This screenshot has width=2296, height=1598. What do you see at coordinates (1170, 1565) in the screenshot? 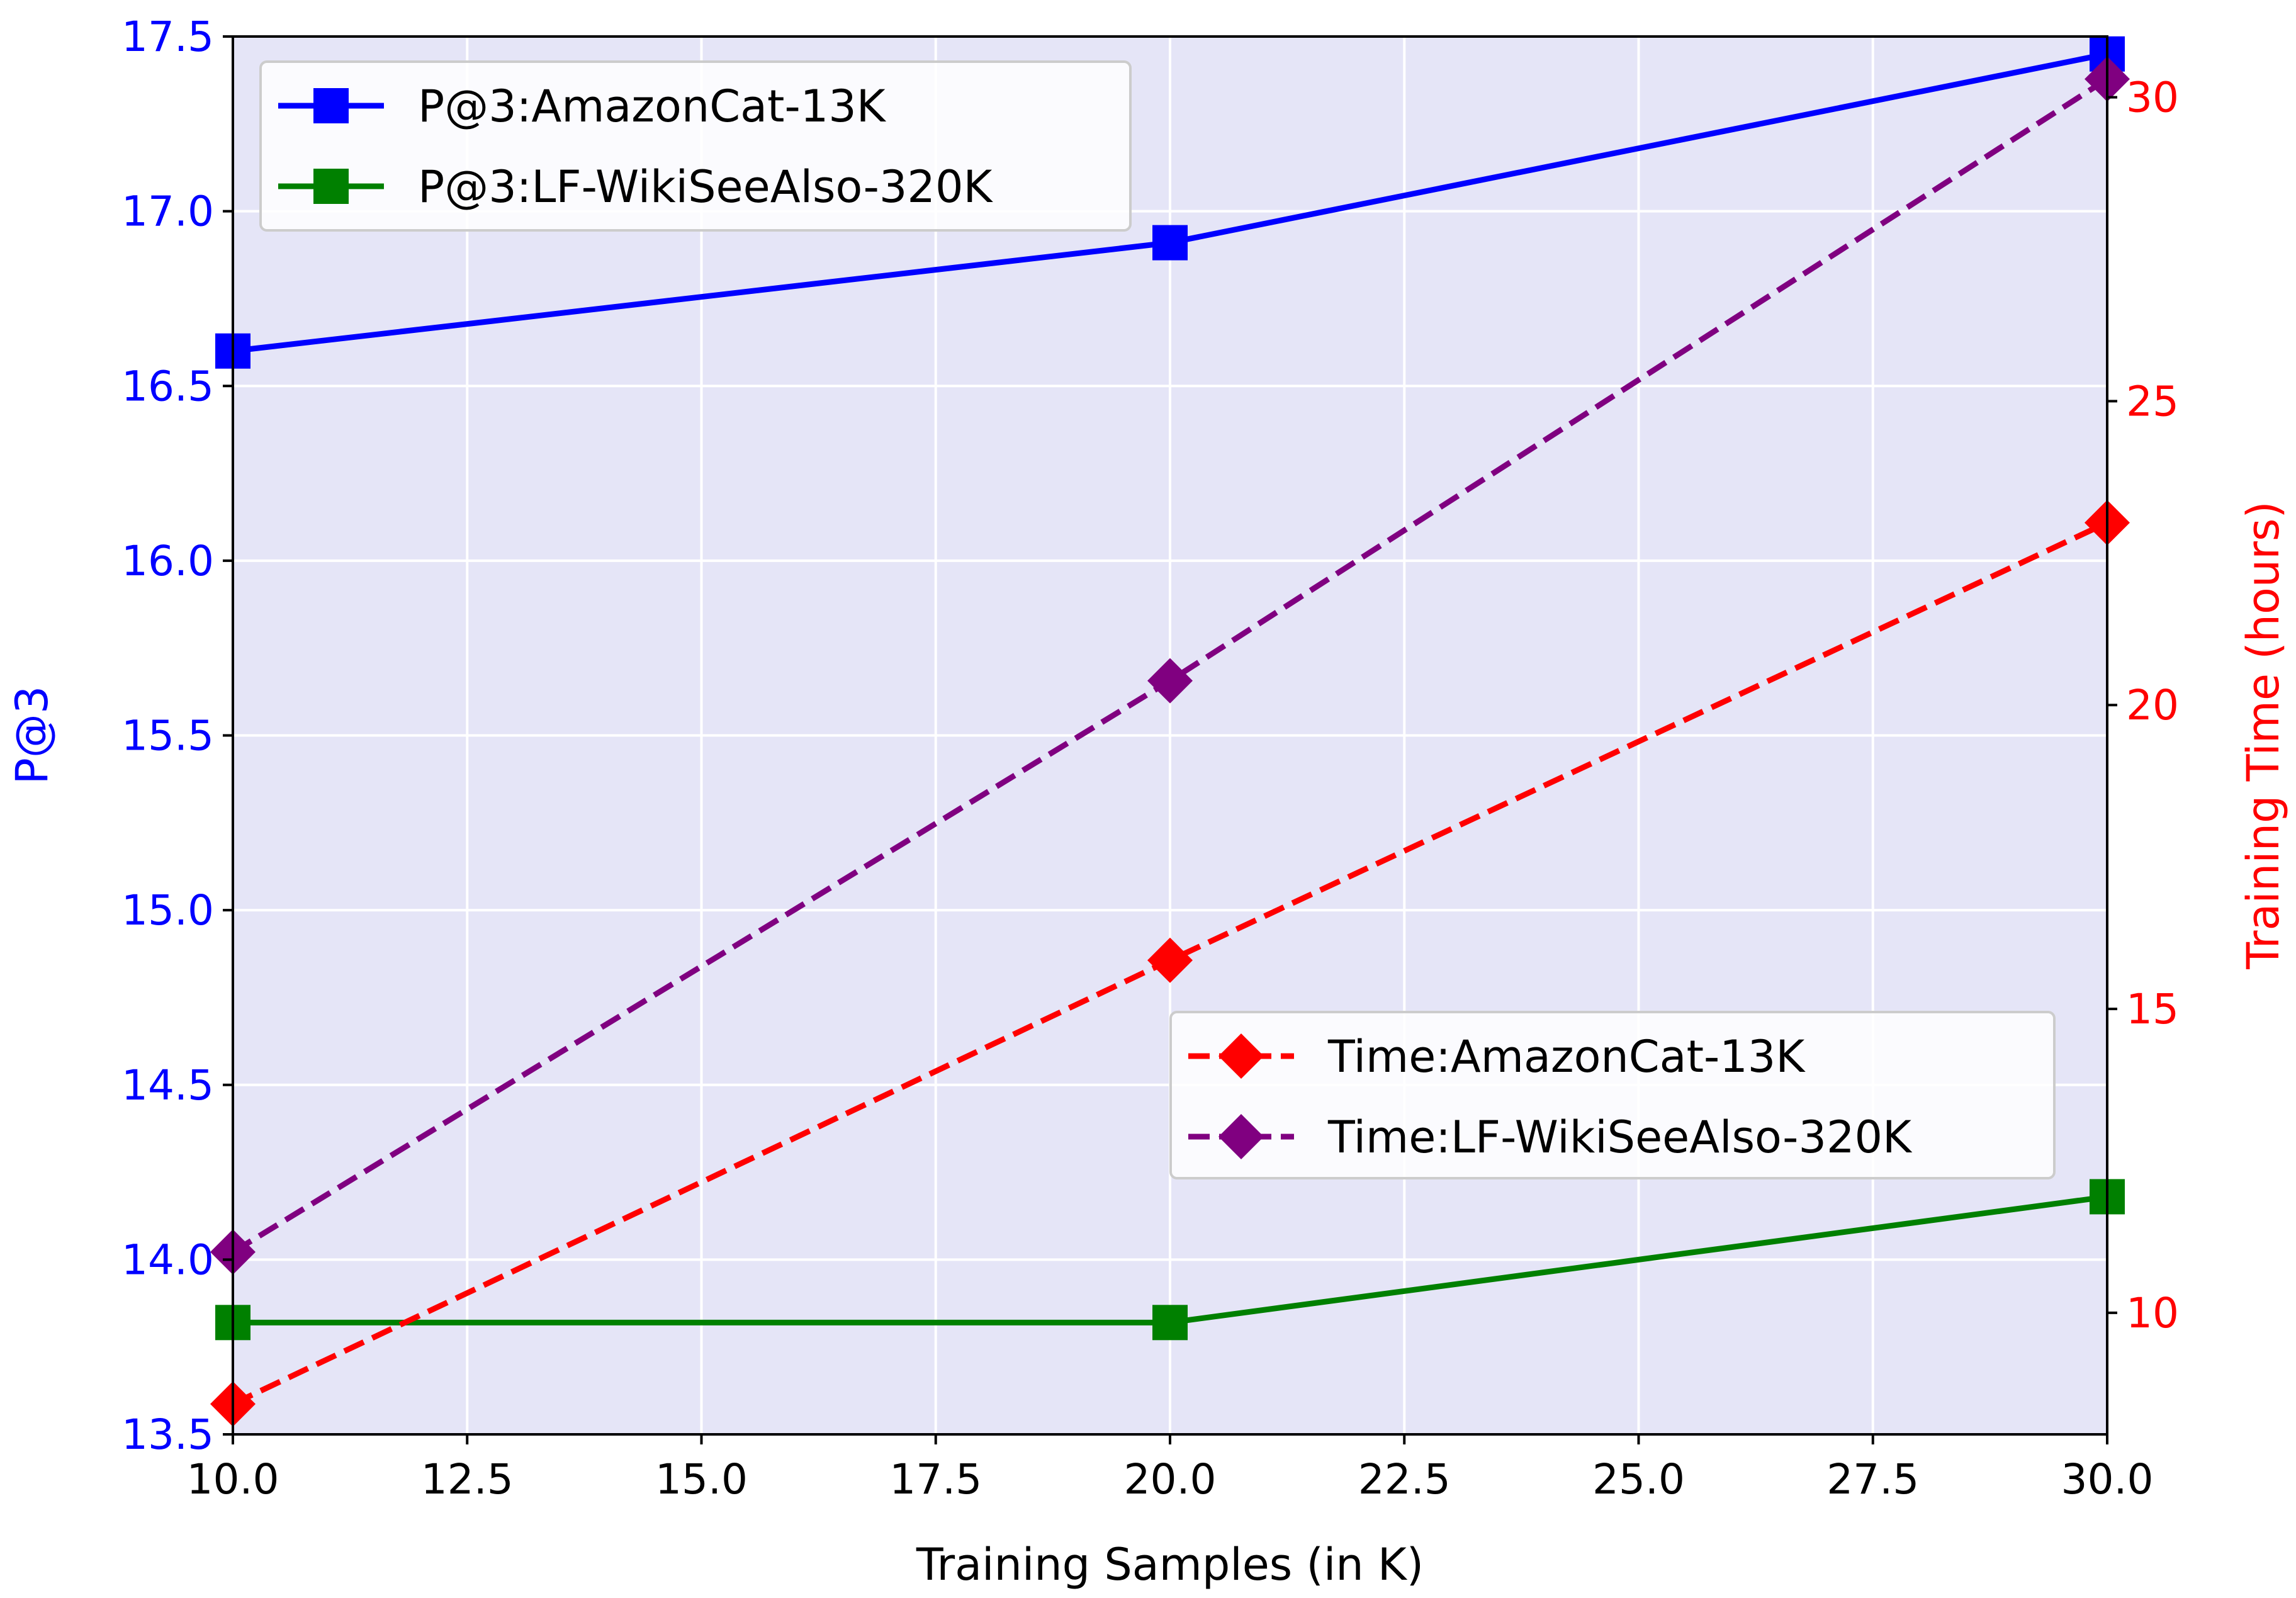
I see `x-axis-title: Training Samples (in K)` at bounding box center [1170, 1565].